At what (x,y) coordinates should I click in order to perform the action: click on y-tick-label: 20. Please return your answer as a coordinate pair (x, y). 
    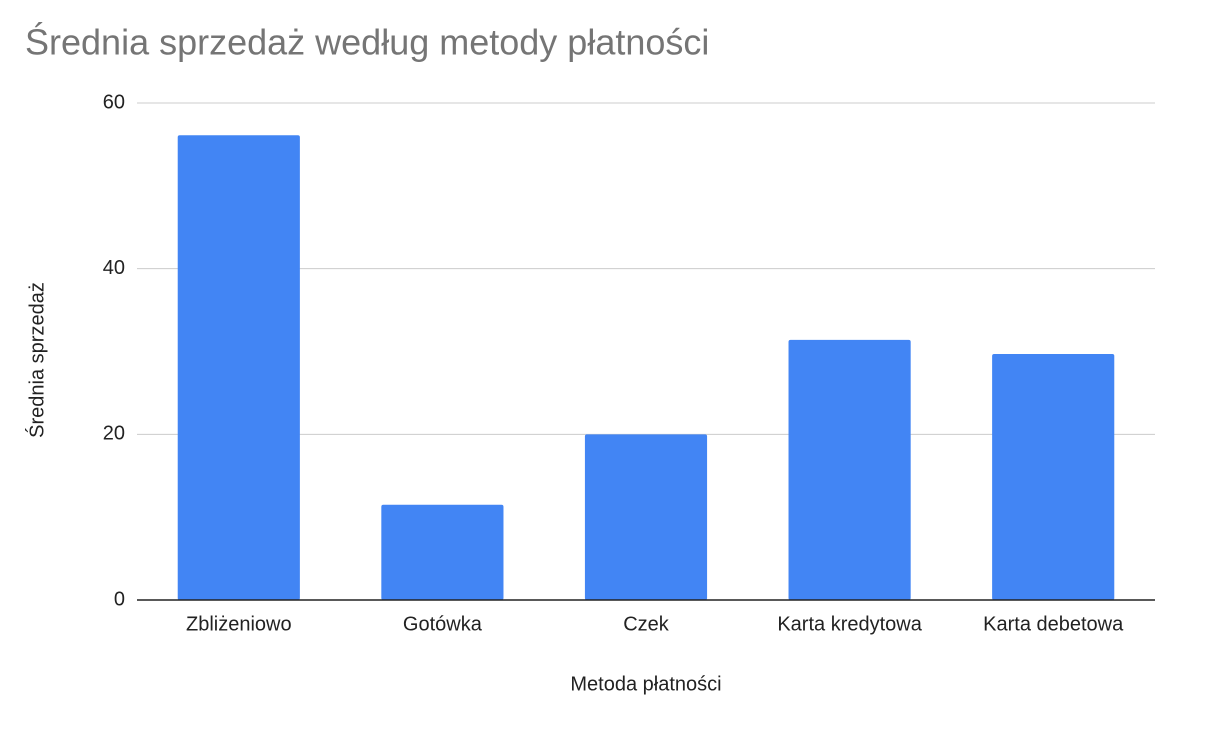
    Looking at the image, I should click on (114, 434).